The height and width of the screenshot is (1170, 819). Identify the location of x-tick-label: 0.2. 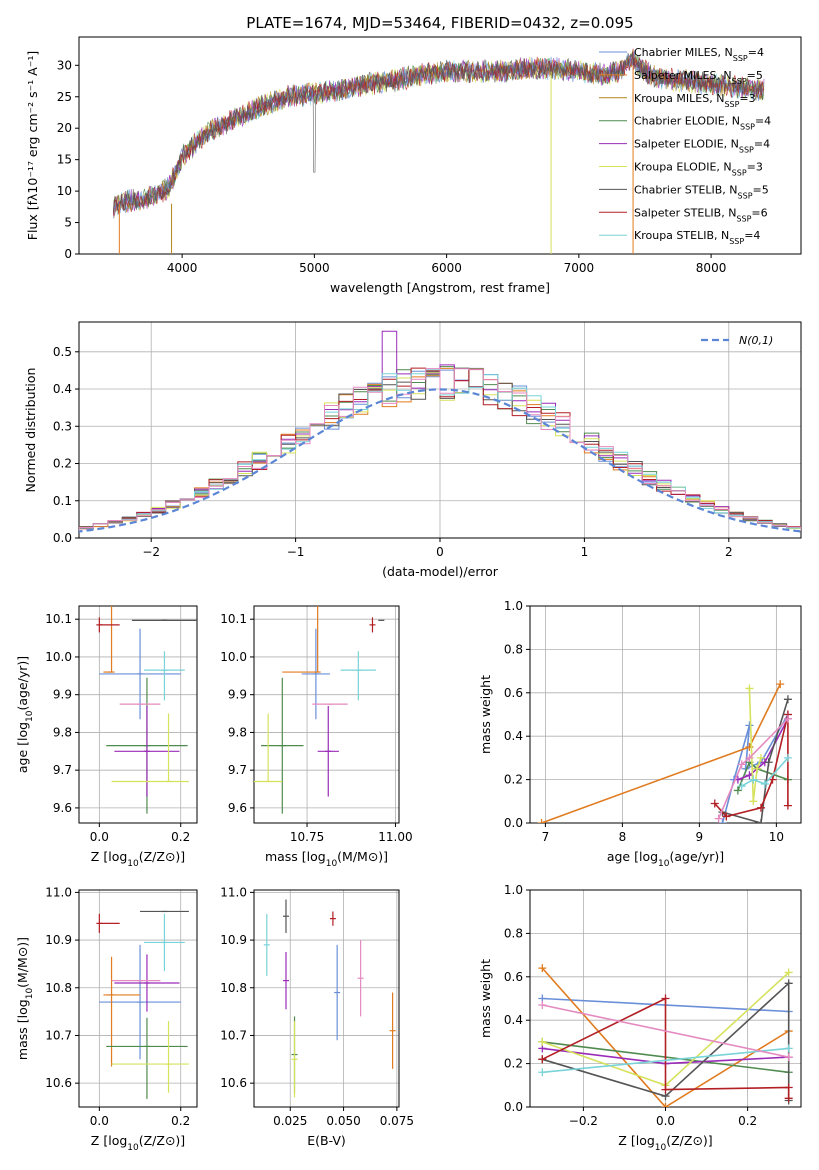
(180, 837).